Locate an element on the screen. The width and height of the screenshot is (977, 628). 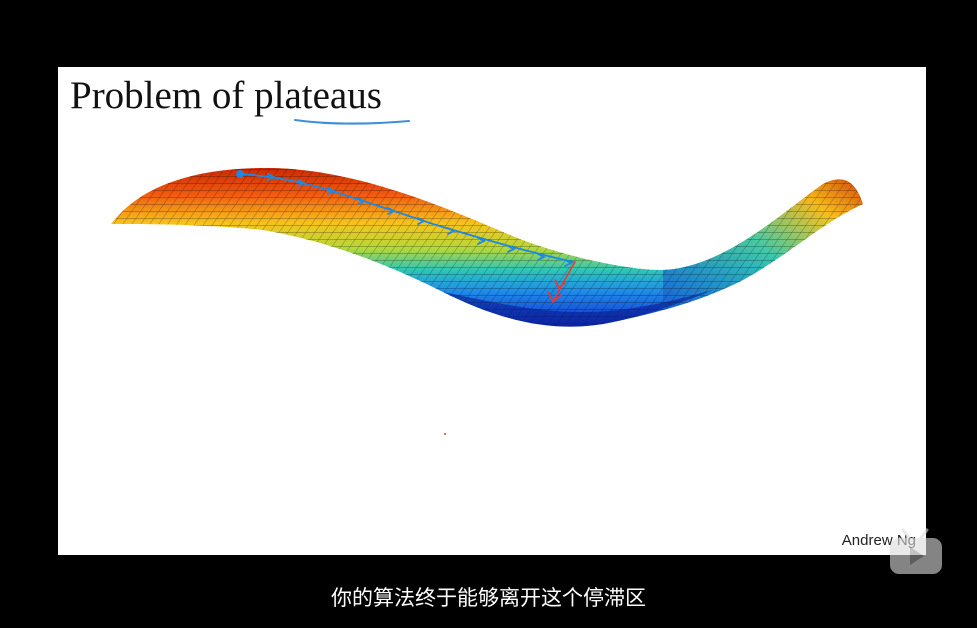
tv-play-icon is located at coordinates (916, 551).